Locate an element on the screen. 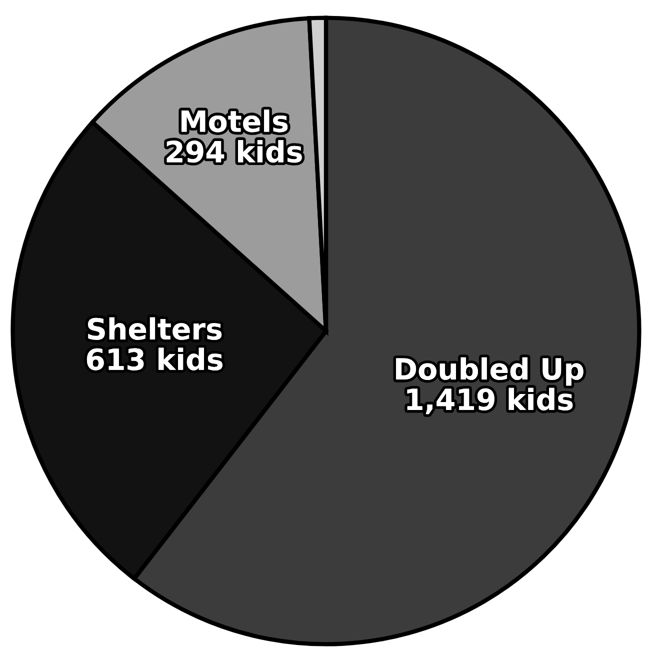 This screenshot has width=652, height=662. data-label: 613 kids is located at coordinates (154, 359).